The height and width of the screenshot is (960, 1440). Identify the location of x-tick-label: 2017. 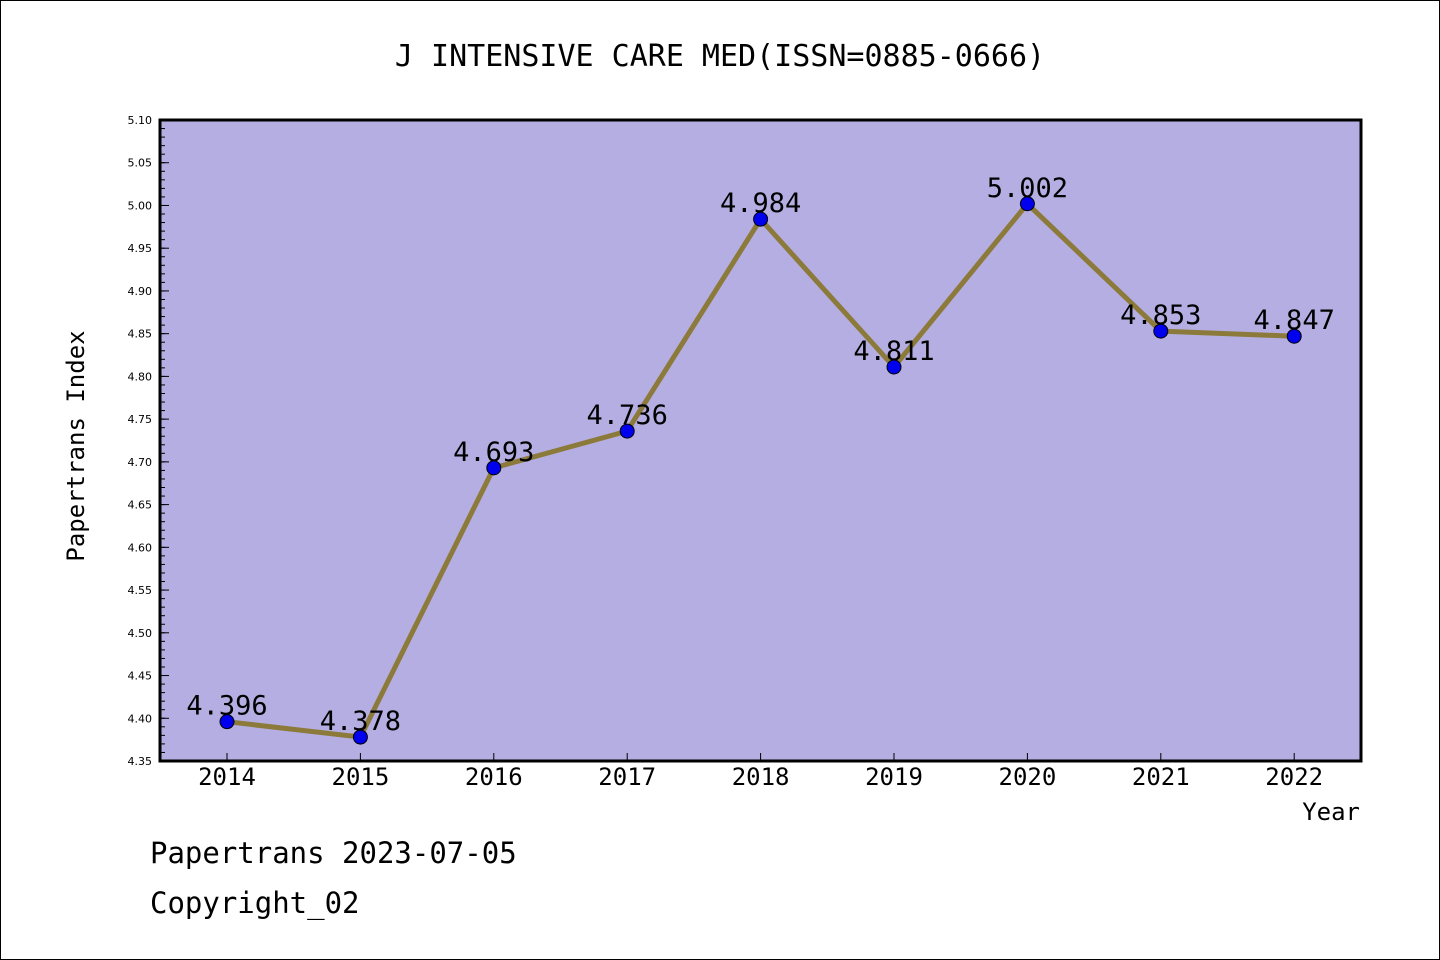
(627, 777).